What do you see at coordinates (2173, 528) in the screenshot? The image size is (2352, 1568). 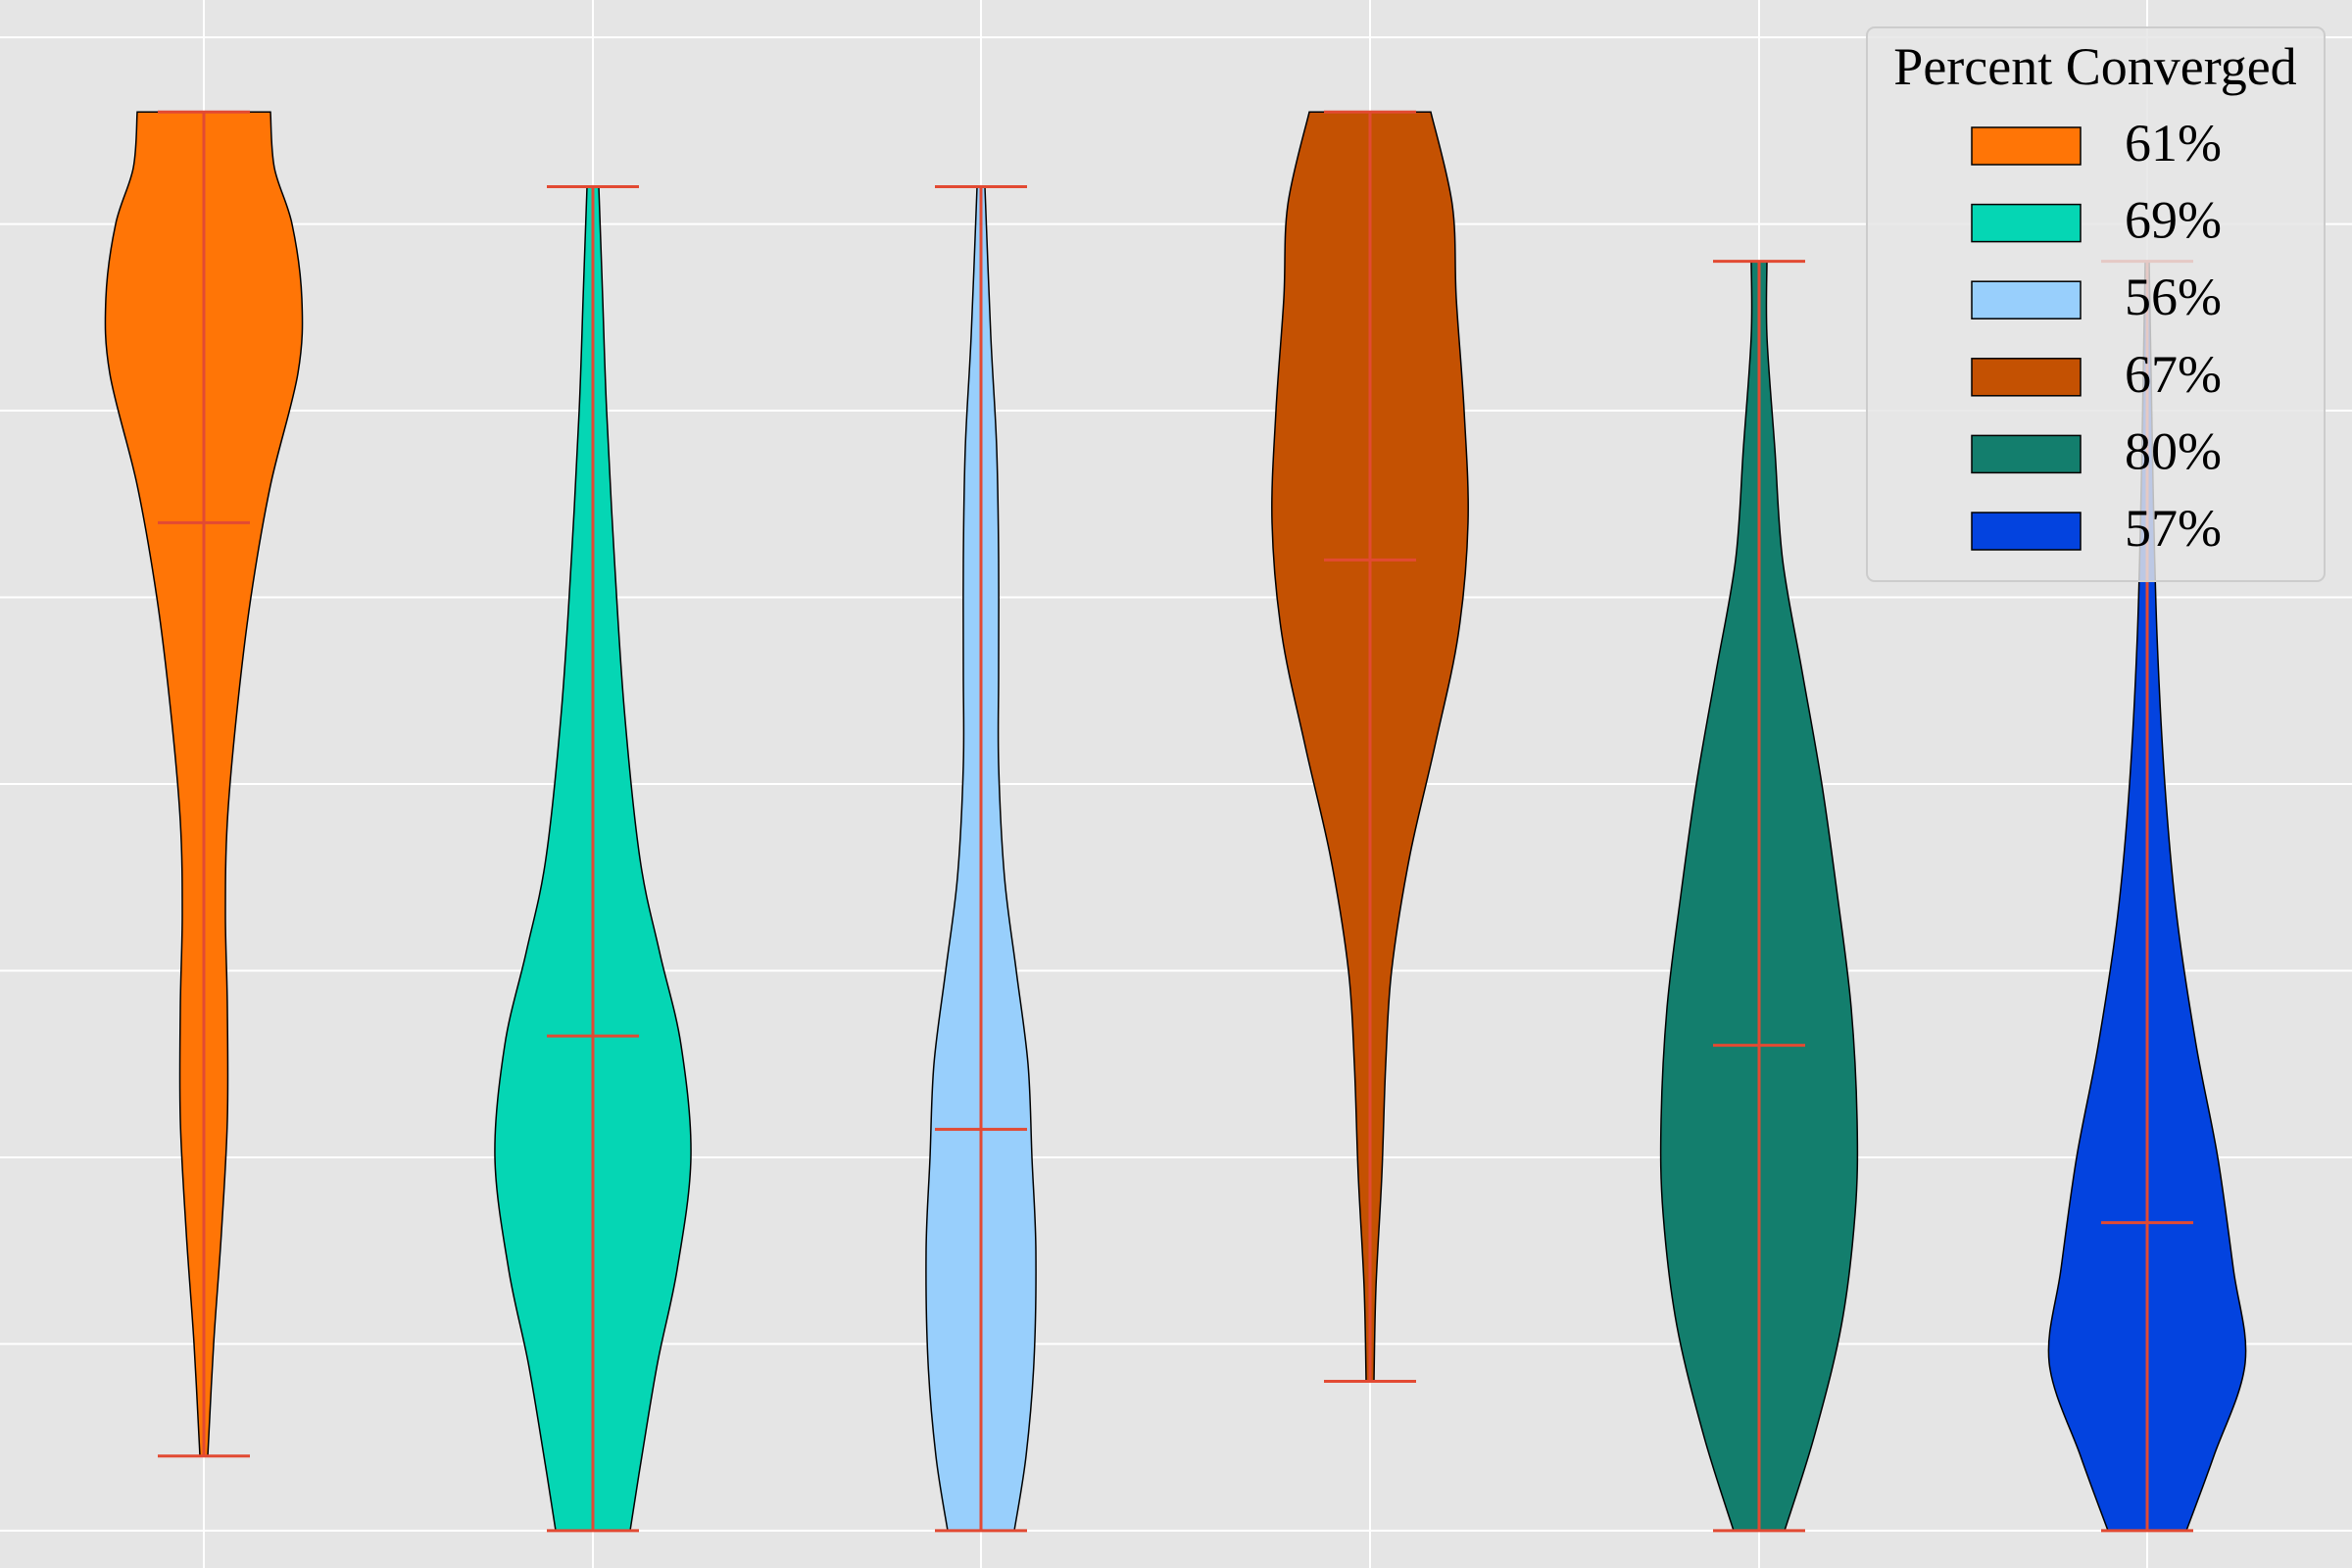 I see `legend-label: 57%` at bounding box center [2173, 528].